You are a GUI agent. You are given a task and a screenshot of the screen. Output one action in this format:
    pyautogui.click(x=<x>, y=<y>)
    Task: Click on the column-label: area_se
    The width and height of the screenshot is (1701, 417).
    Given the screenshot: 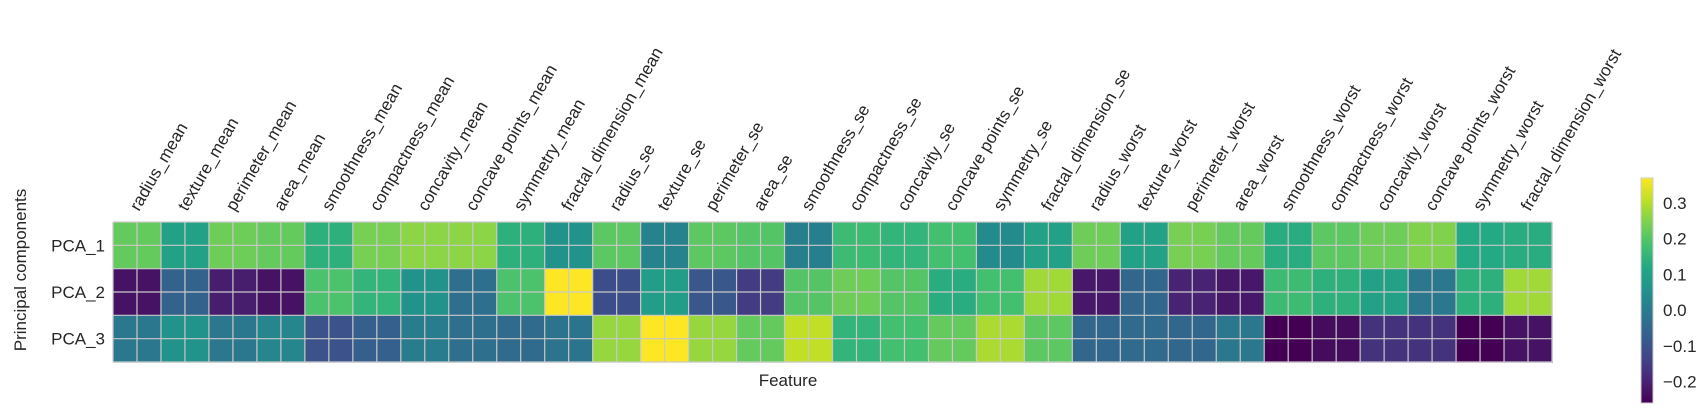 What is the action you would take?
    pyautogui.click(x=773, y=182)
    